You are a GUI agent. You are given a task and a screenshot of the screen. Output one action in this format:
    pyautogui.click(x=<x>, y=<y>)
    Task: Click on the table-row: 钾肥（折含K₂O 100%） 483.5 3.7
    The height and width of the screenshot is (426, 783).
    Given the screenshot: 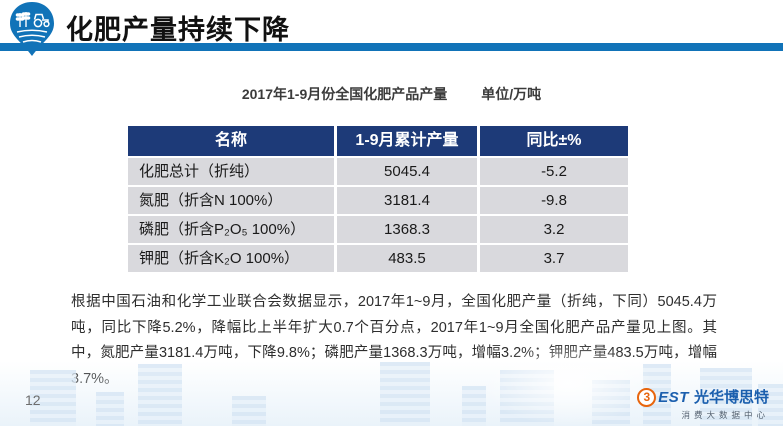 What is the action you would take?
    pyautogui.click(x=378, y=258)
    